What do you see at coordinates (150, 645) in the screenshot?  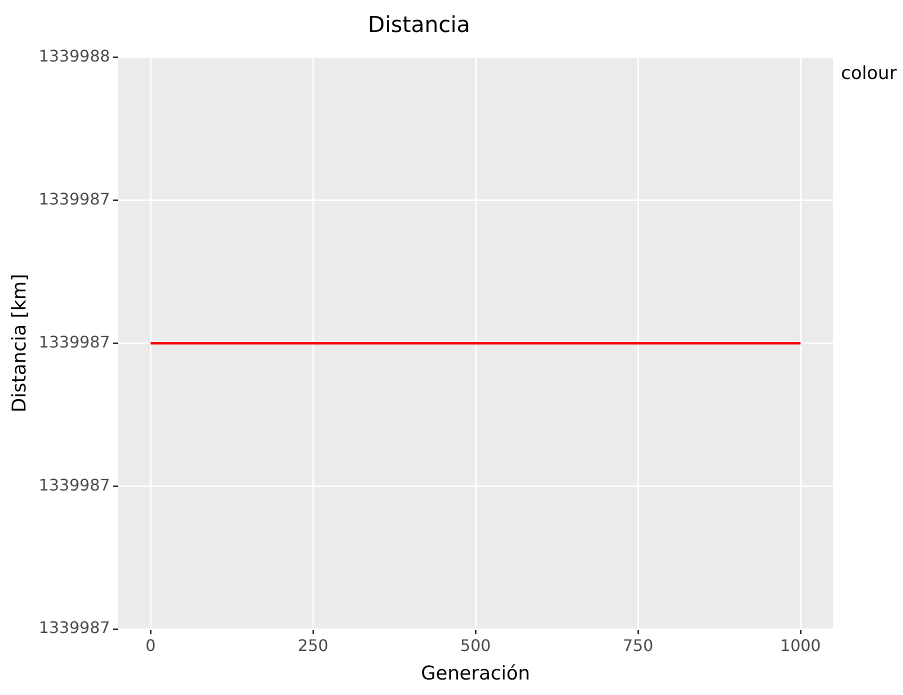 I see `x-tick-label: 0` at bounding box center [150, 645].